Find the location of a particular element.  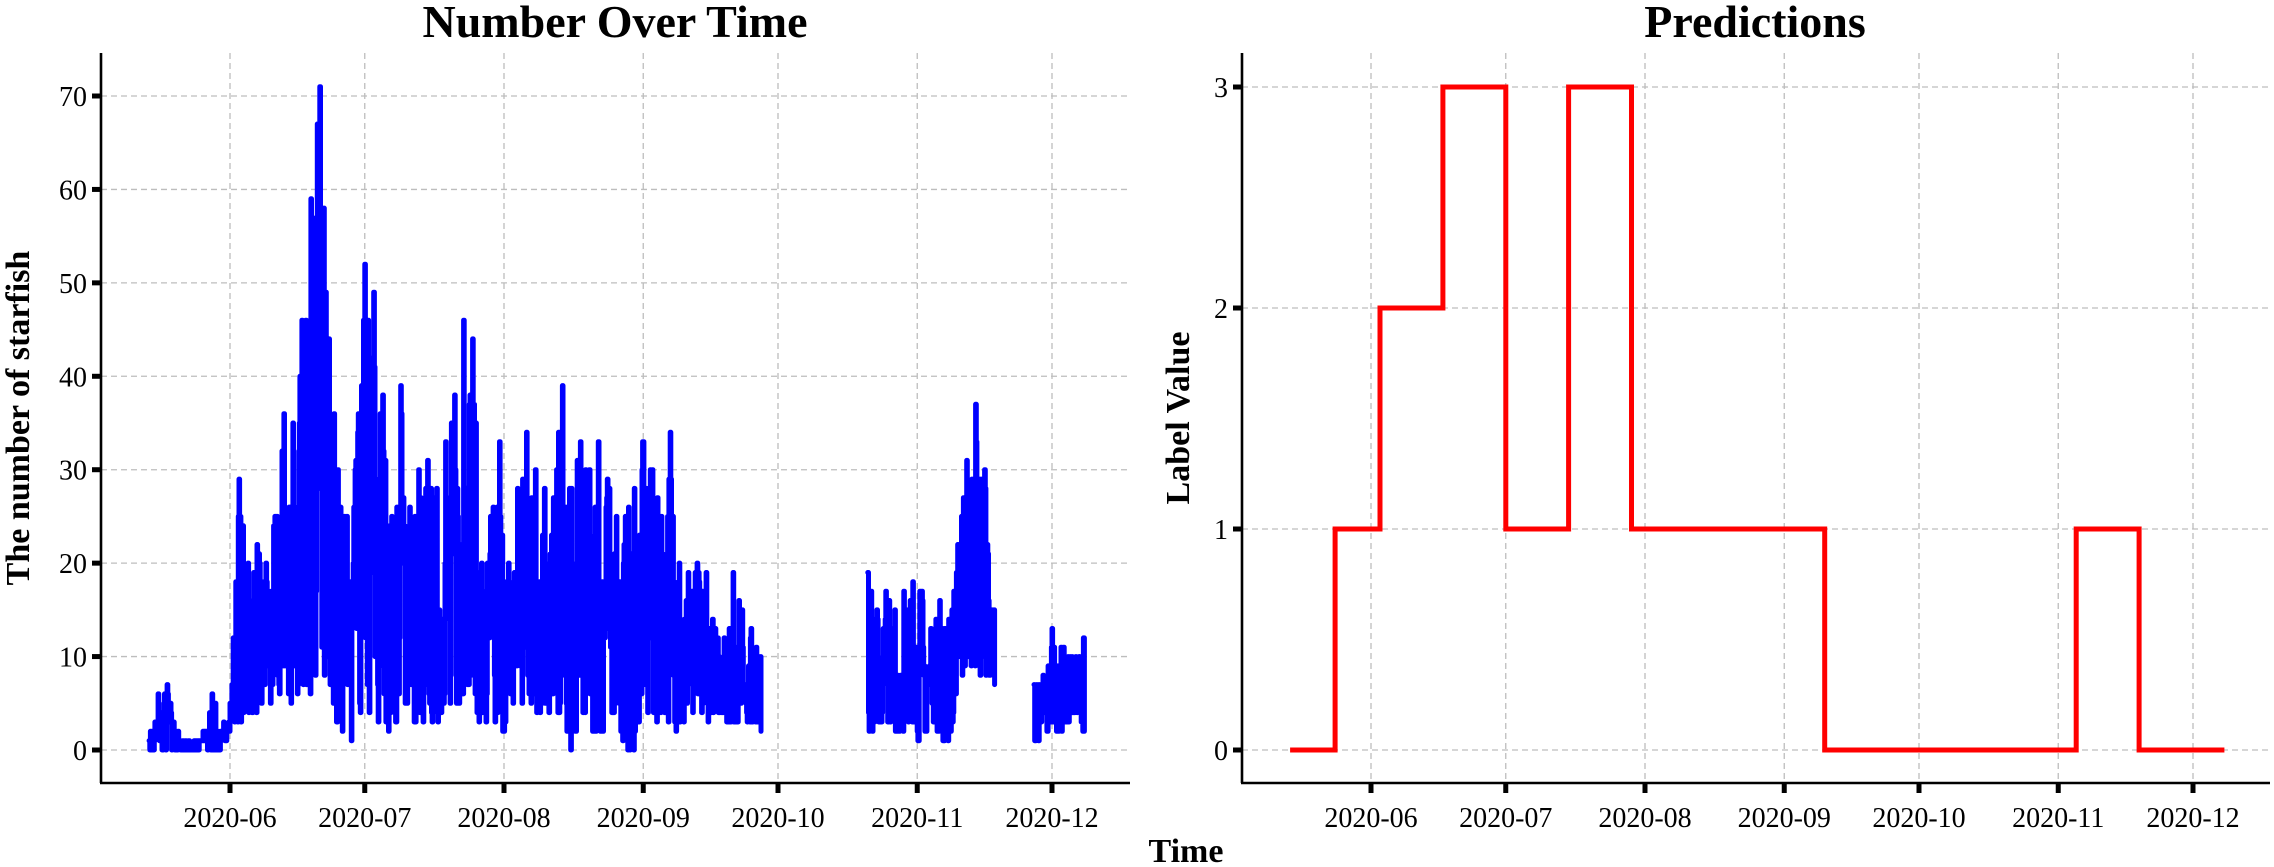

y-tick-label: 40 is located at coordinates (73, 377).